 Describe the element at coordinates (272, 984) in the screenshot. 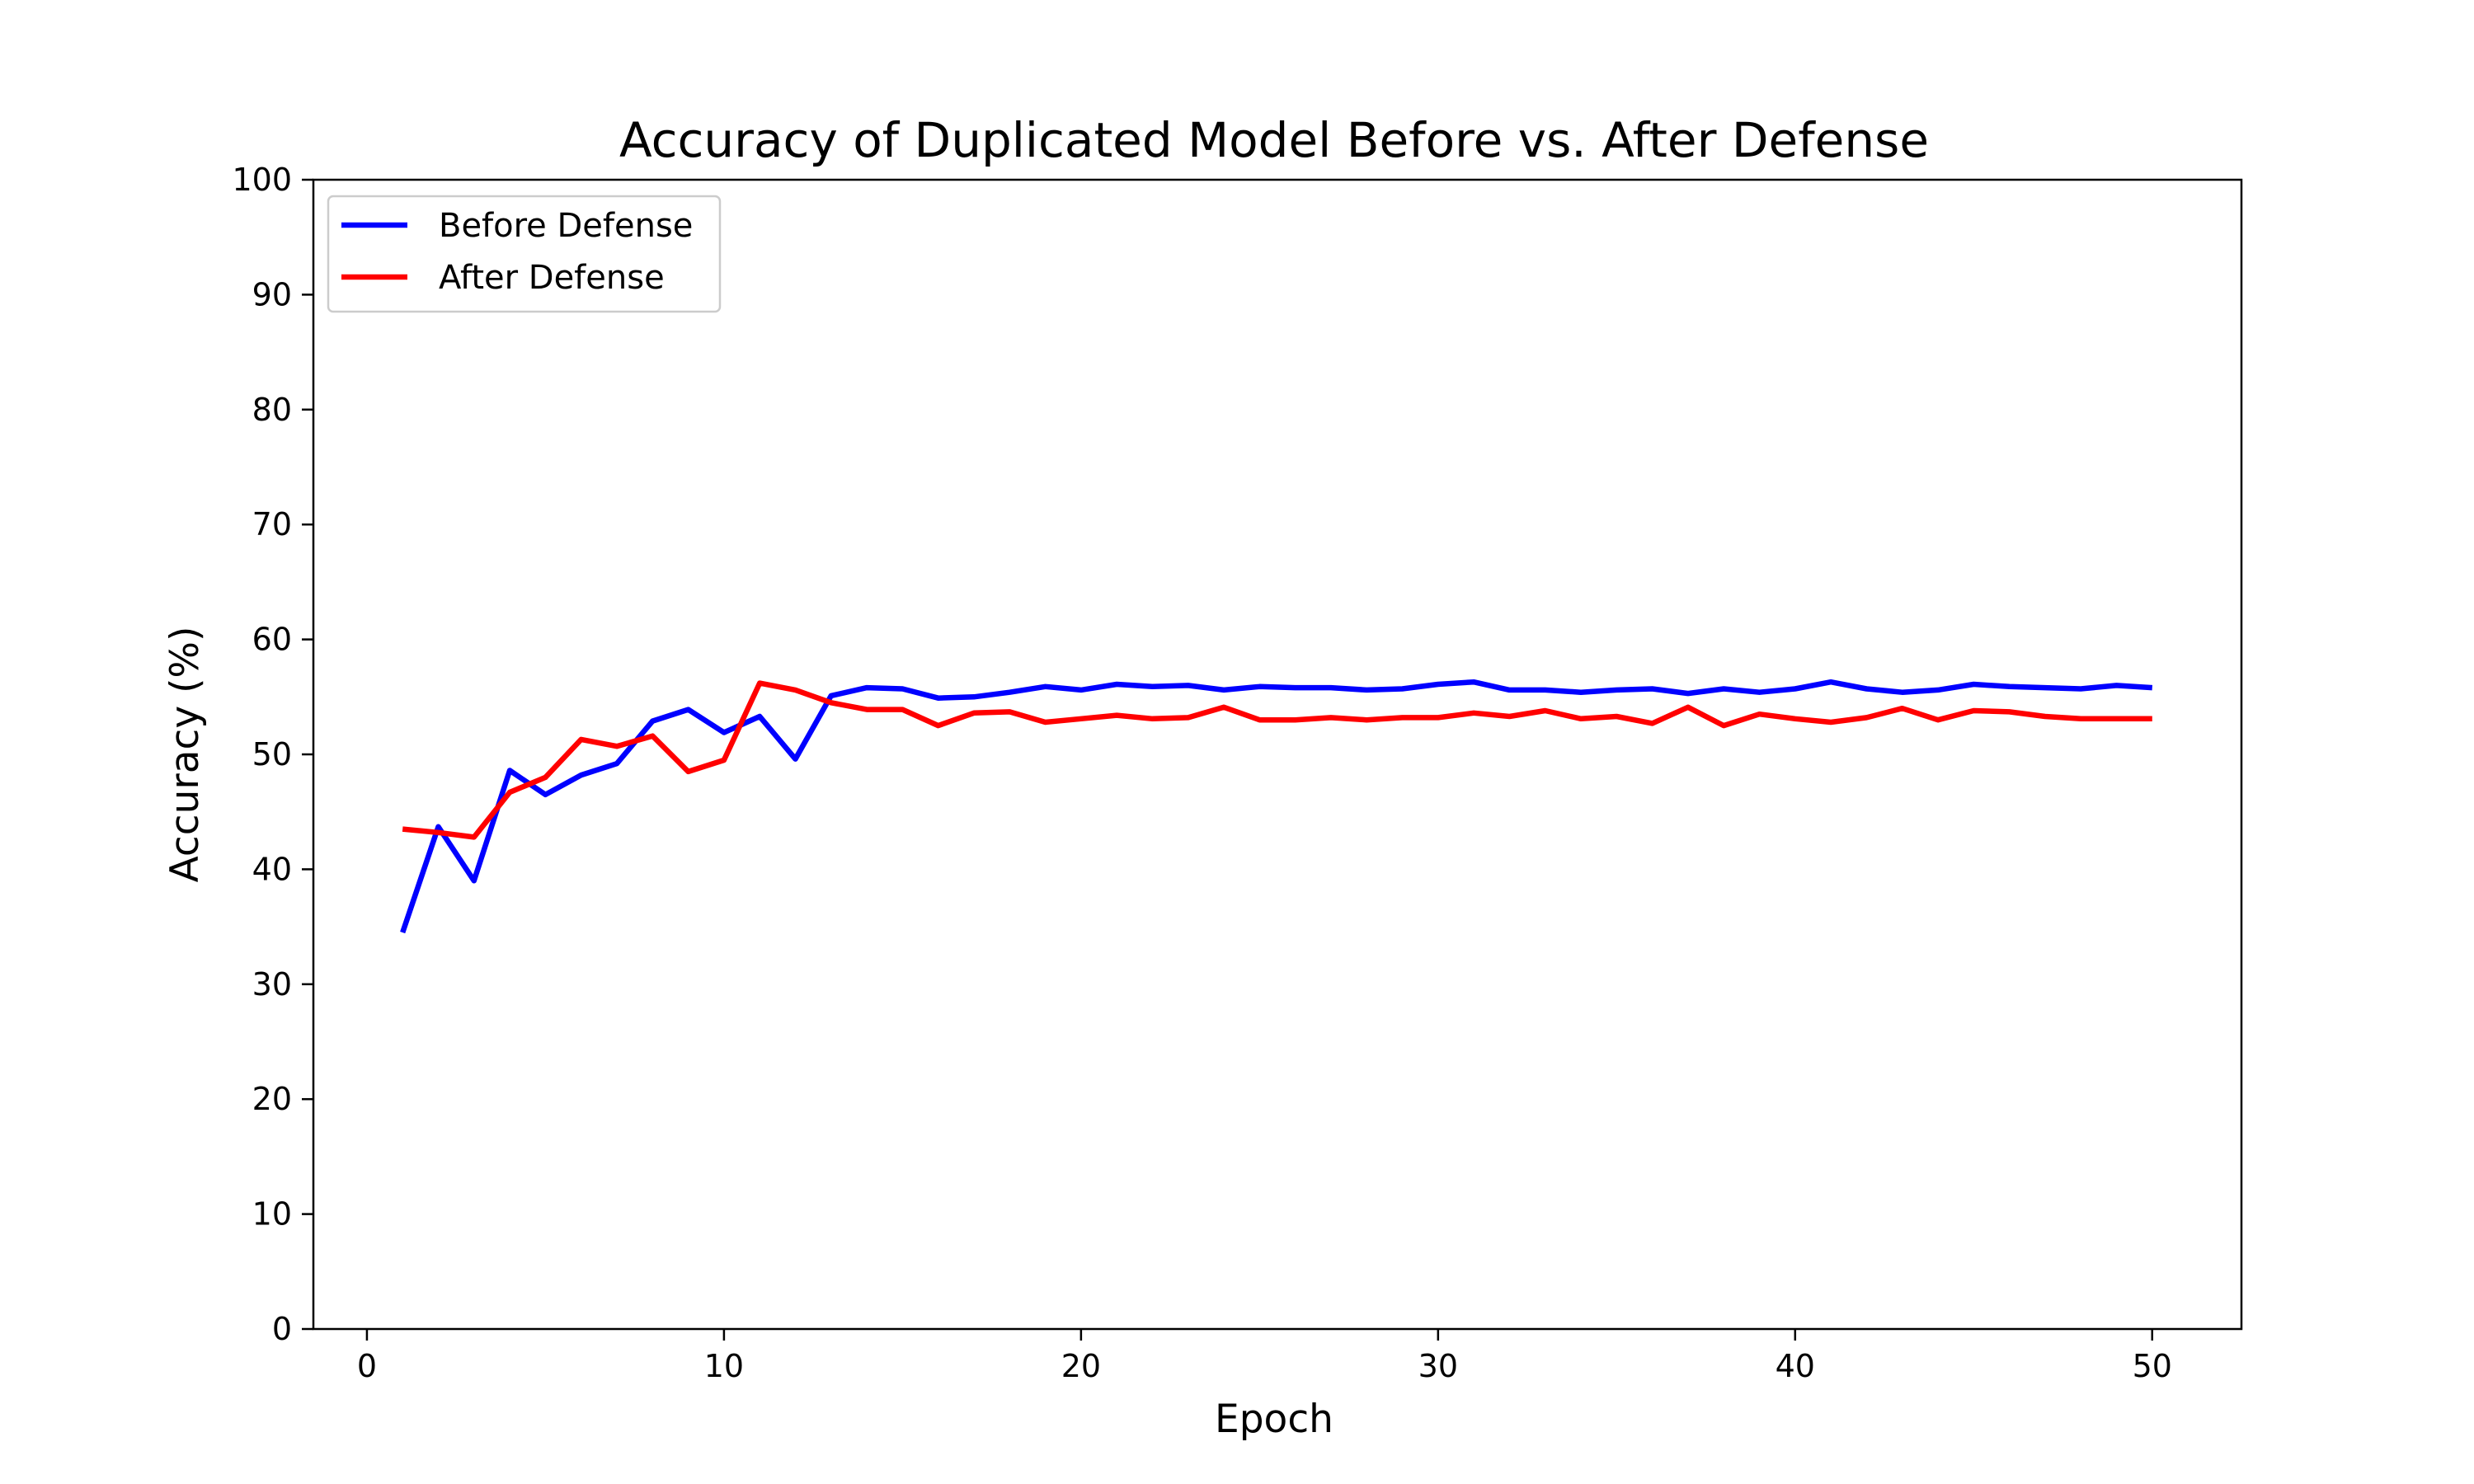

I see `y-tick-label: 30` at that location.